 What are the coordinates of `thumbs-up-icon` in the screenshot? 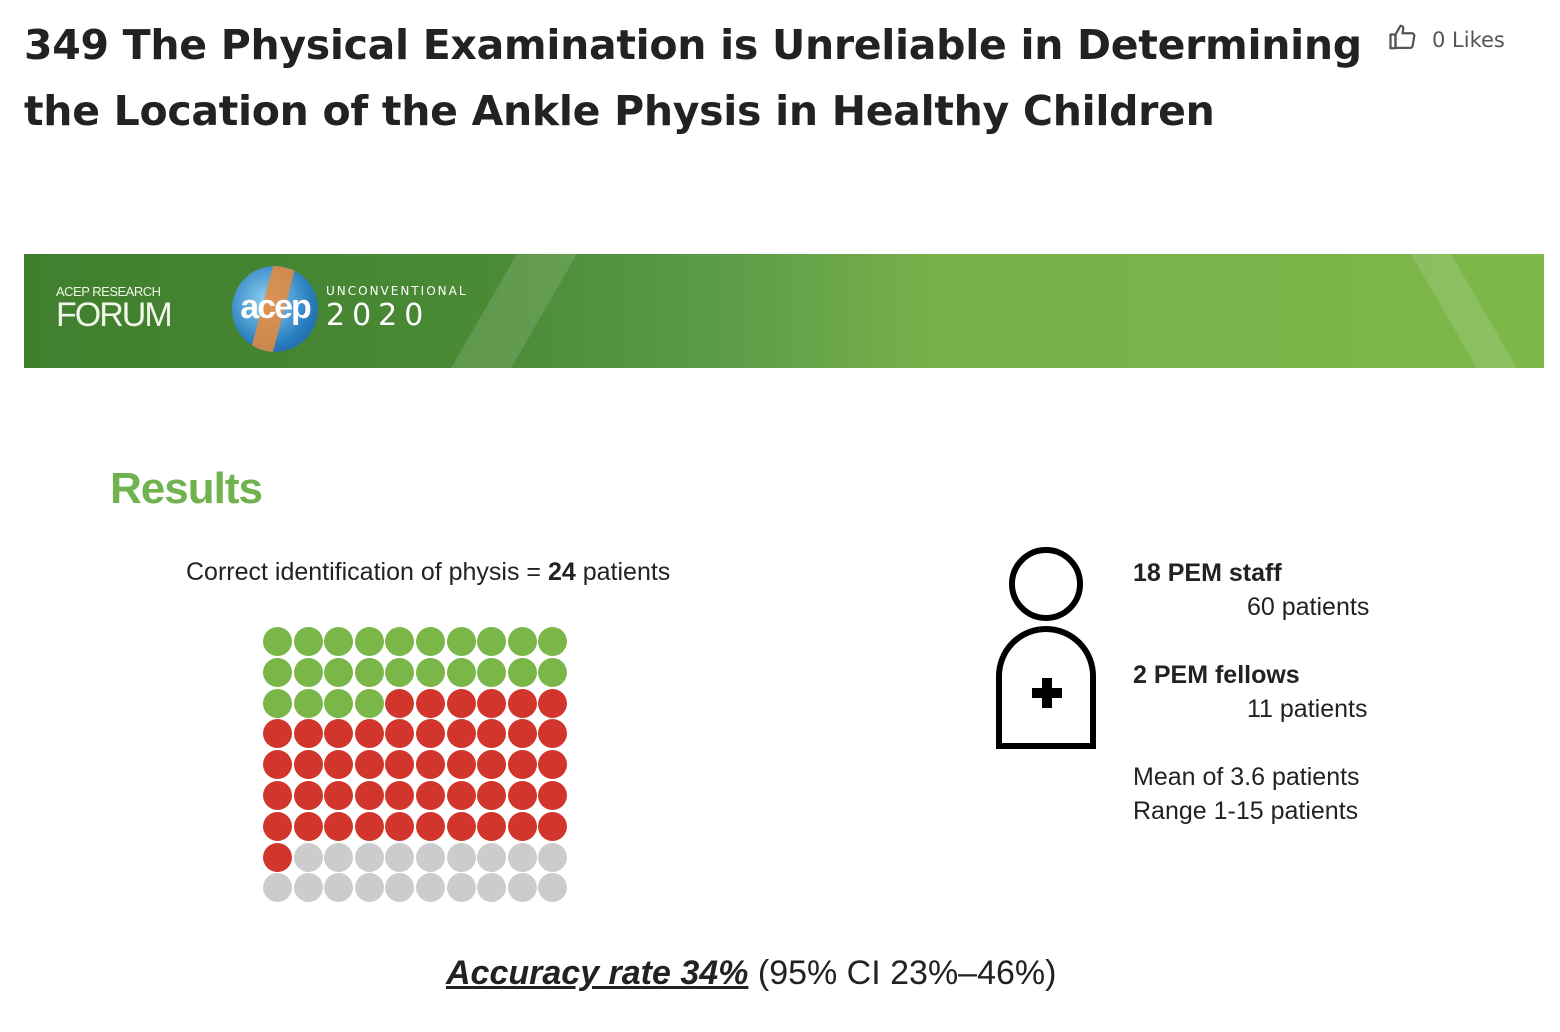 It's located at (1403, 39).